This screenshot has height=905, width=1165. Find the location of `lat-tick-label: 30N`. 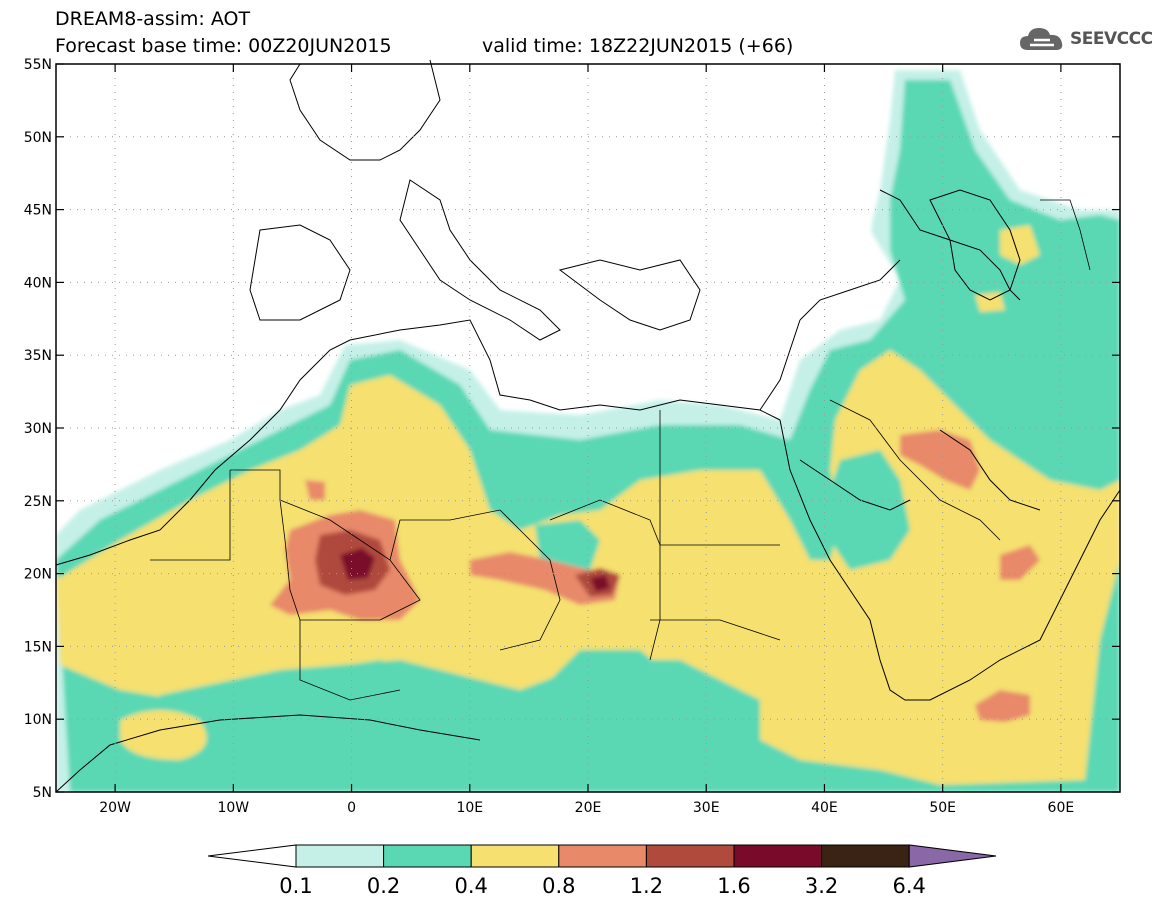

lat-tick-label: 30N is located at coordinates (38, 429).